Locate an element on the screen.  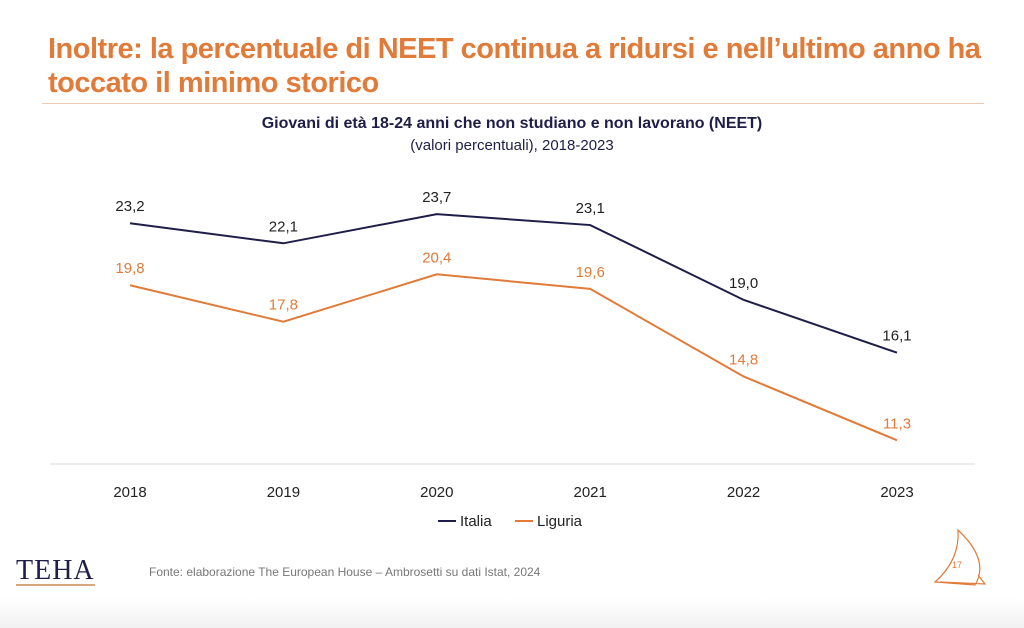
data-label: 23,1 is located at coordinates (590, 208).